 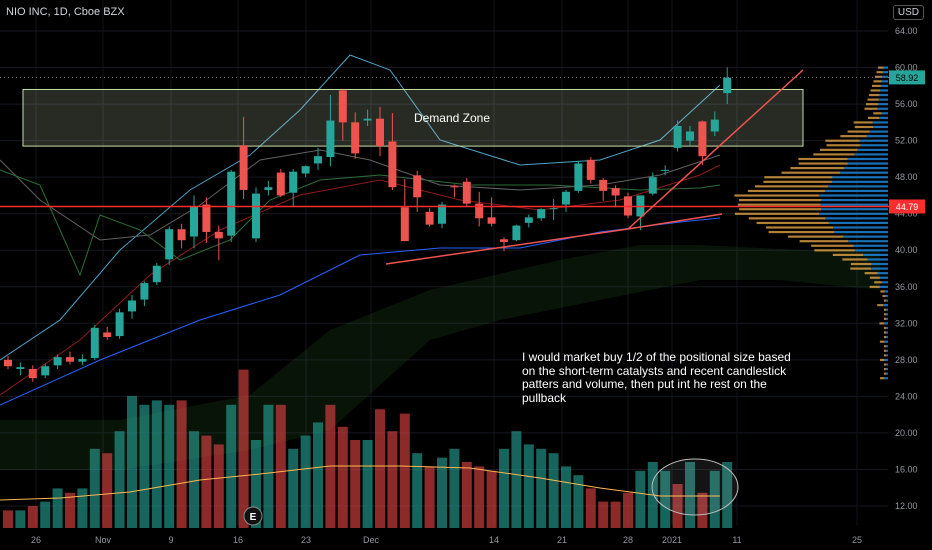 I want to click on x-tick-label: 26, so click(x=36, y=540).